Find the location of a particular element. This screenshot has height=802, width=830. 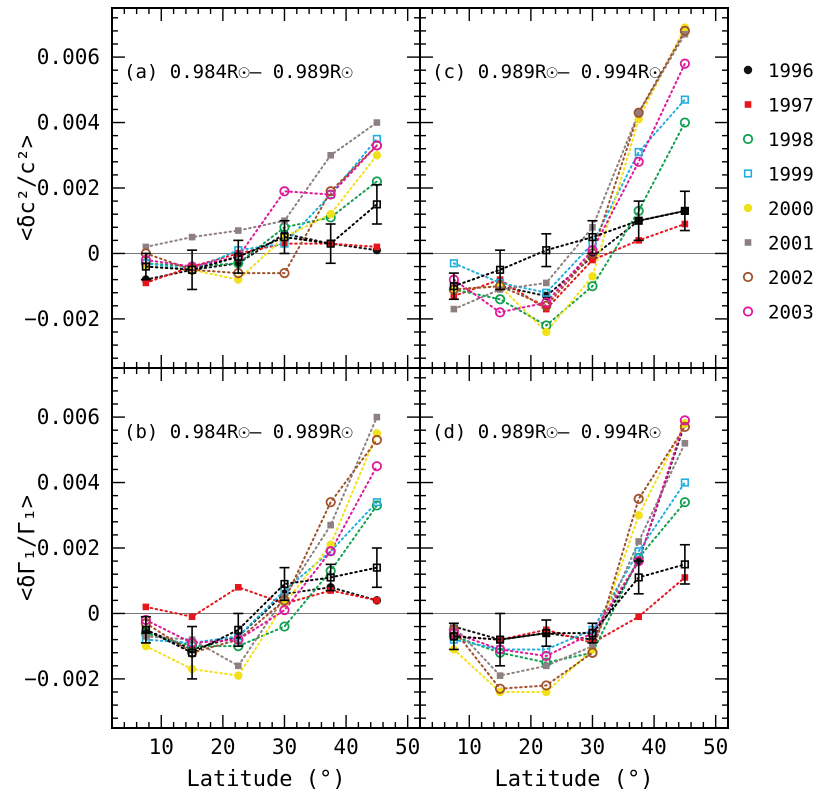

legend-label-2003: 2003 is located at coordinates (791, 313).